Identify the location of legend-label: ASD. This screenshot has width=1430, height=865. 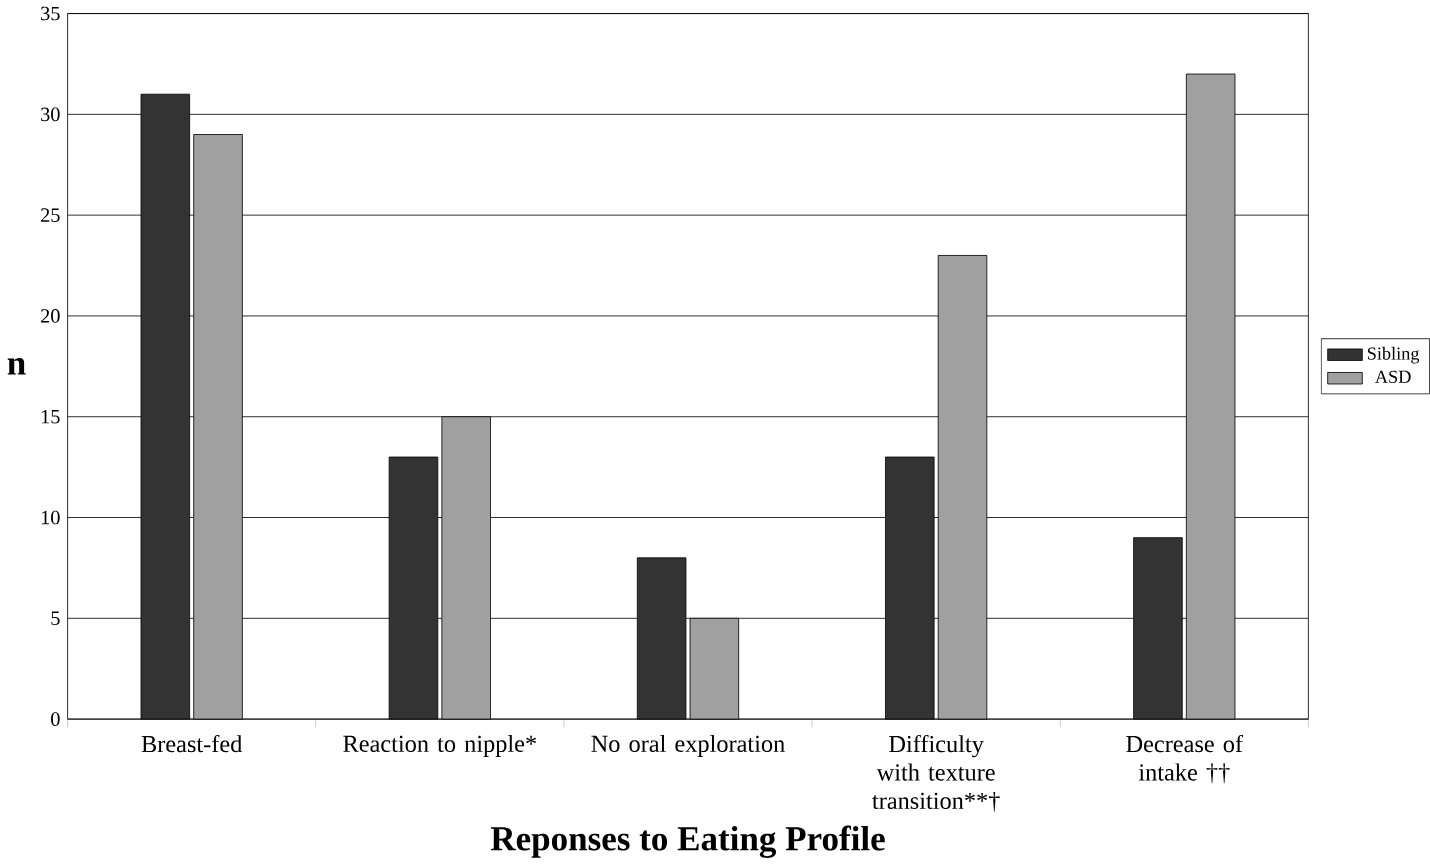
(1393, 377).